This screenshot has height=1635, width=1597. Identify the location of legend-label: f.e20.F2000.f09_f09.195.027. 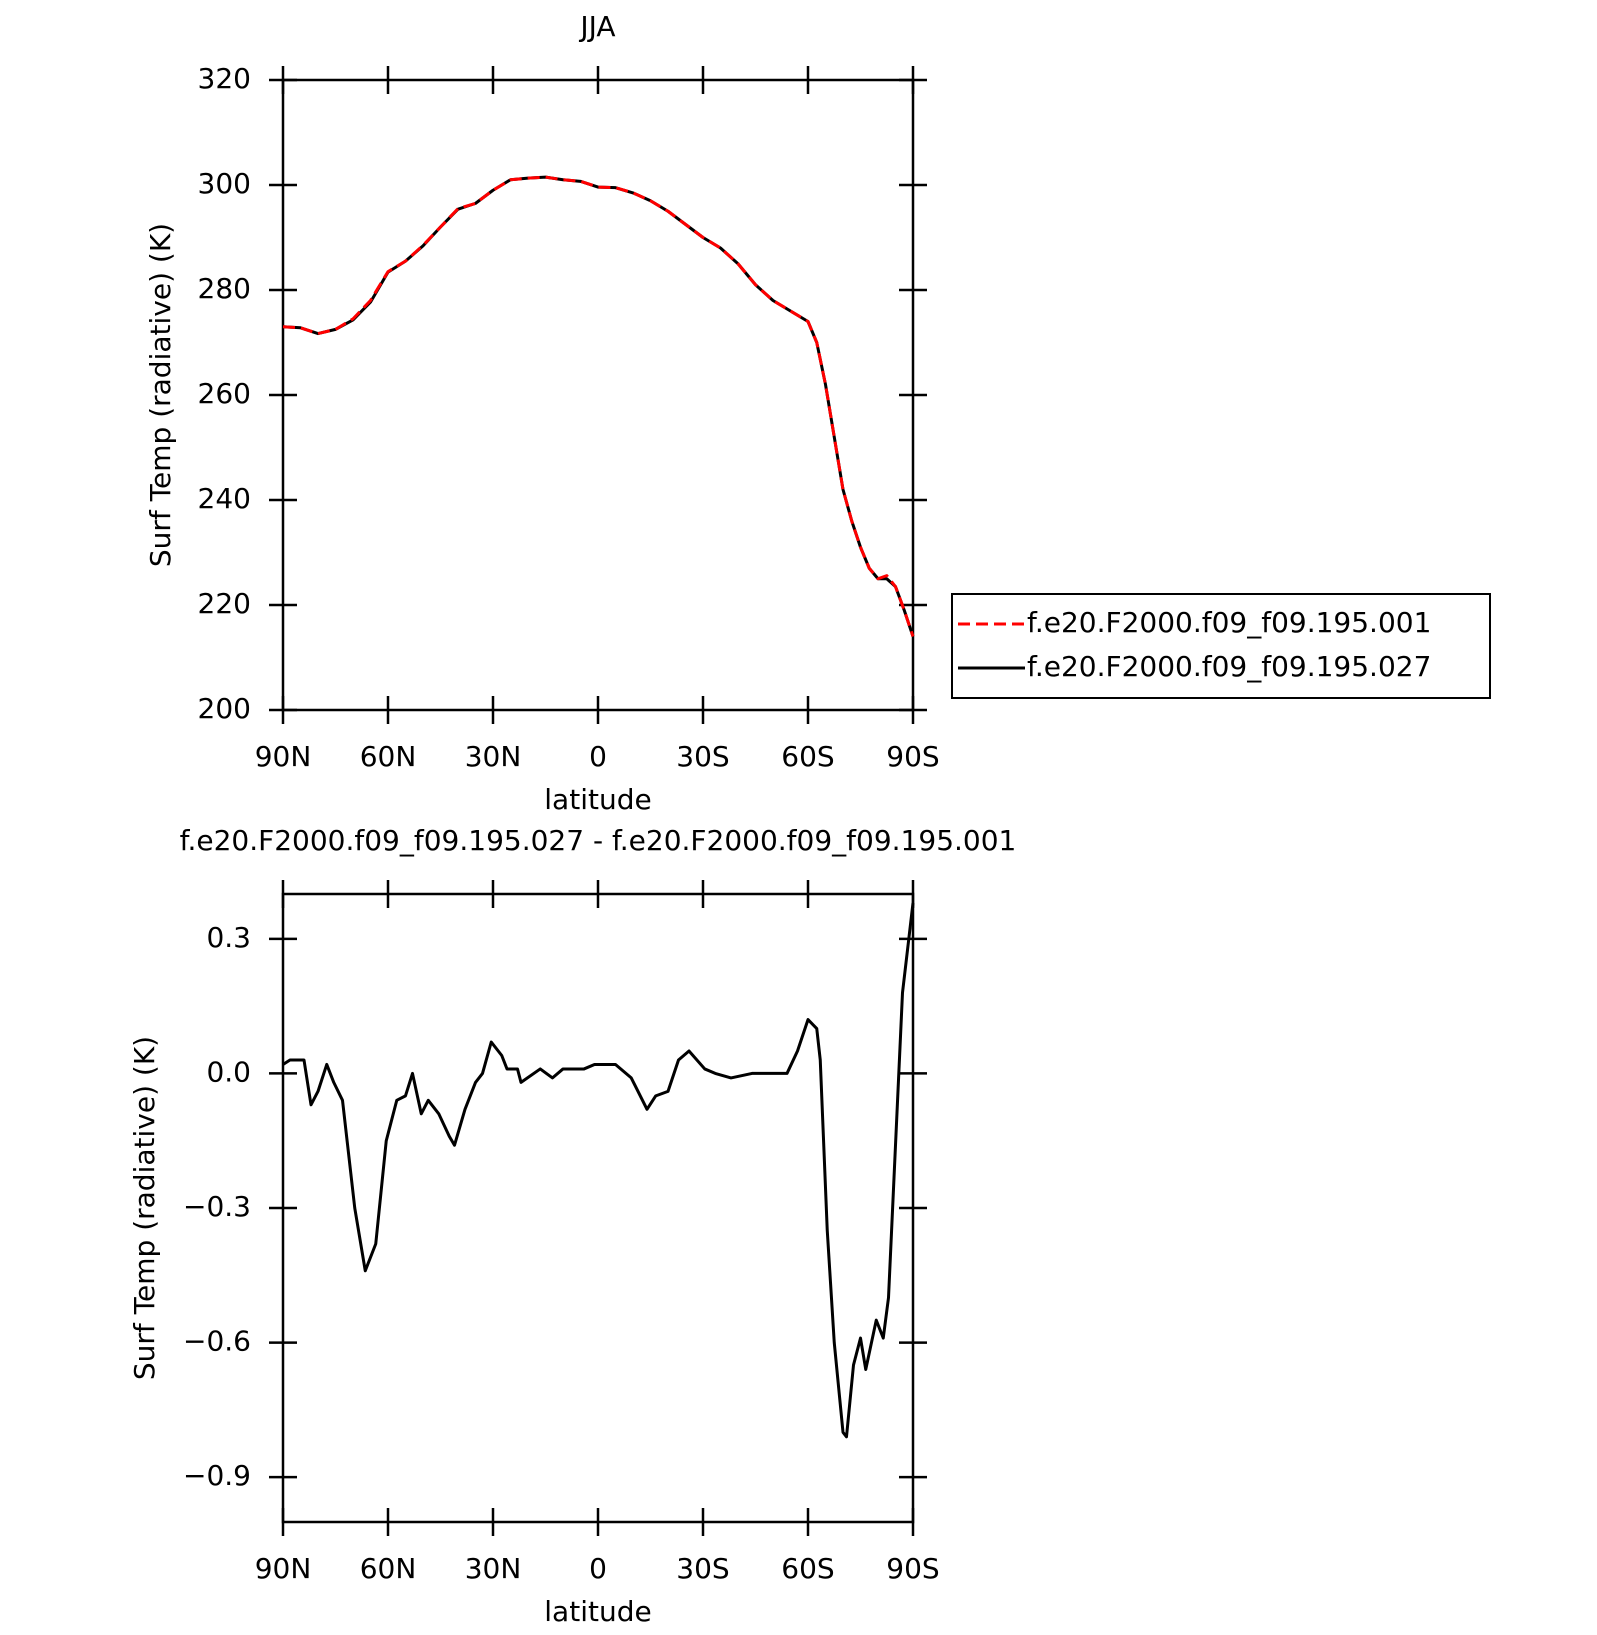
(1229, 666).